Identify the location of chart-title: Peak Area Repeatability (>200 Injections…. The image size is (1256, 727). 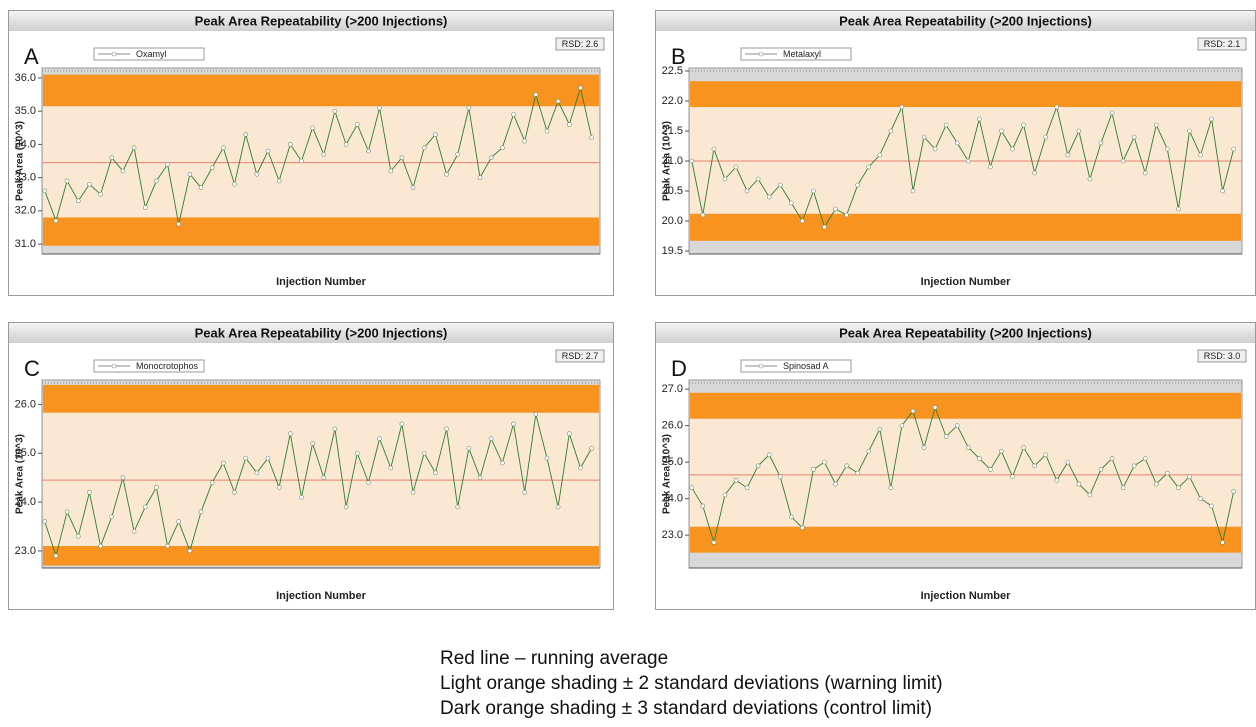
(965, 332).